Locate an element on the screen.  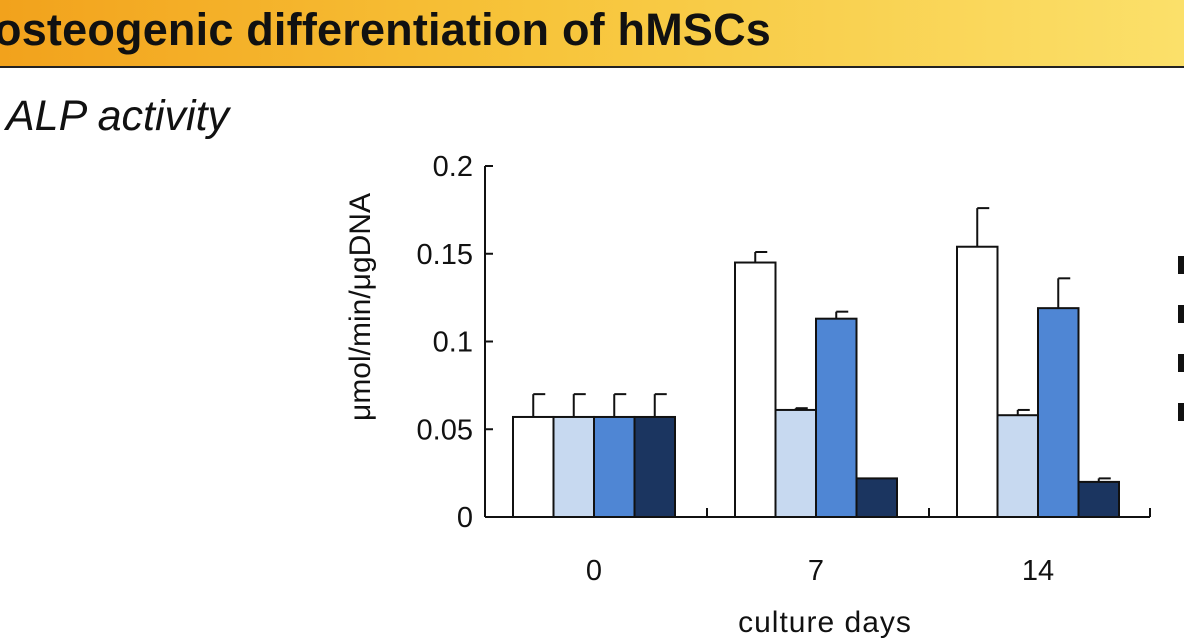
y-tick-label: 0 is located at coordinates (465, 518).